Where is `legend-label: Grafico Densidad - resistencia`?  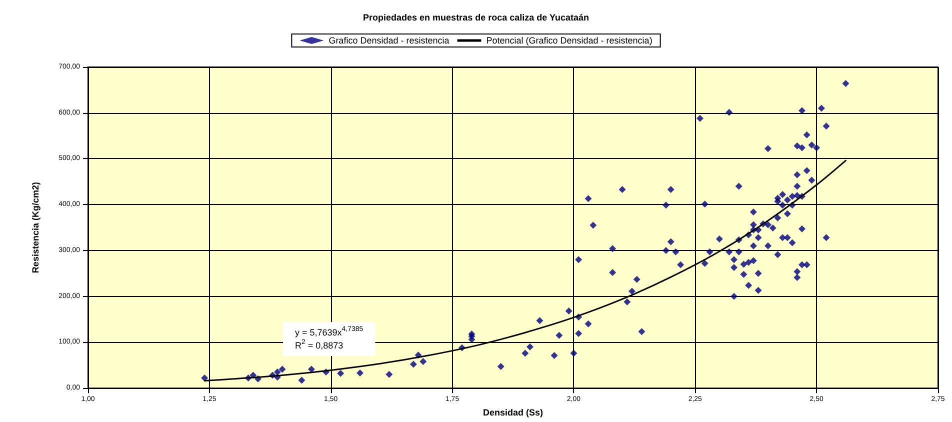
legend-label: Grafico Densidad - resistencia is located at coordinates (389, 41).